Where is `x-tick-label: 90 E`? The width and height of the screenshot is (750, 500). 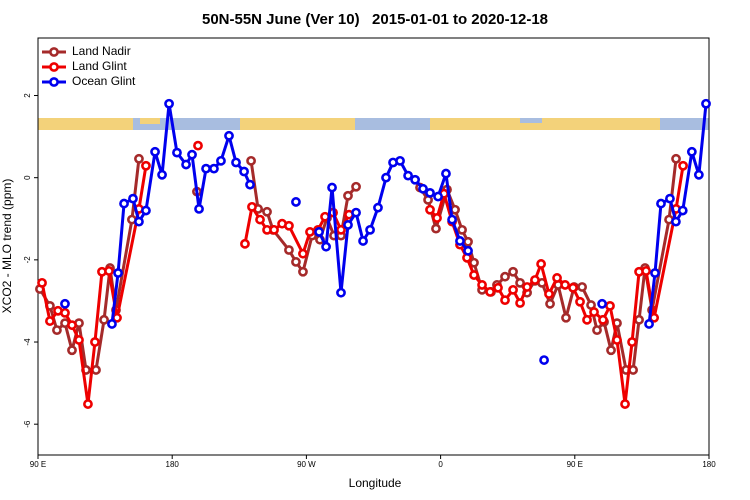 x-tick-label: 90 E is located at coordinates (575, 464).